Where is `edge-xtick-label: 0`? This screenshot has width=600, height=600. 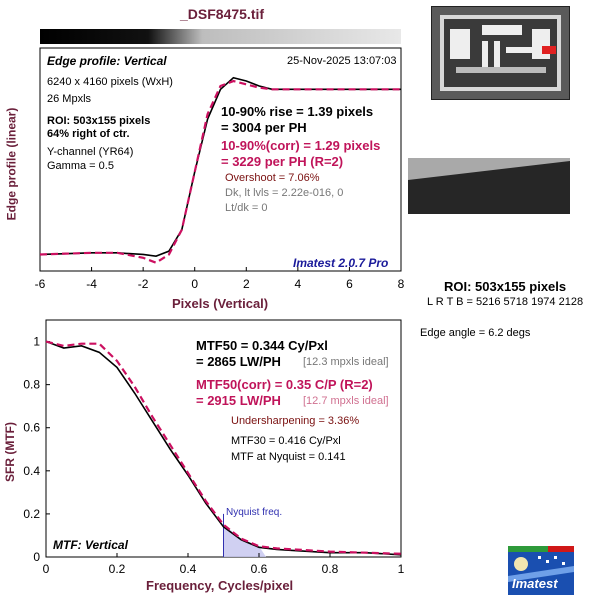 edge-xtick-label: 0 is located at coordinates (194, 284).